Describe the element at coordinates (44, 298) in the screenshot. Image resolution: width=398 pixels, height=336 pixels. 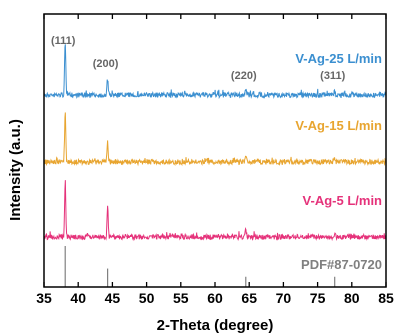
I see `x-tick-label: 35` at that location.